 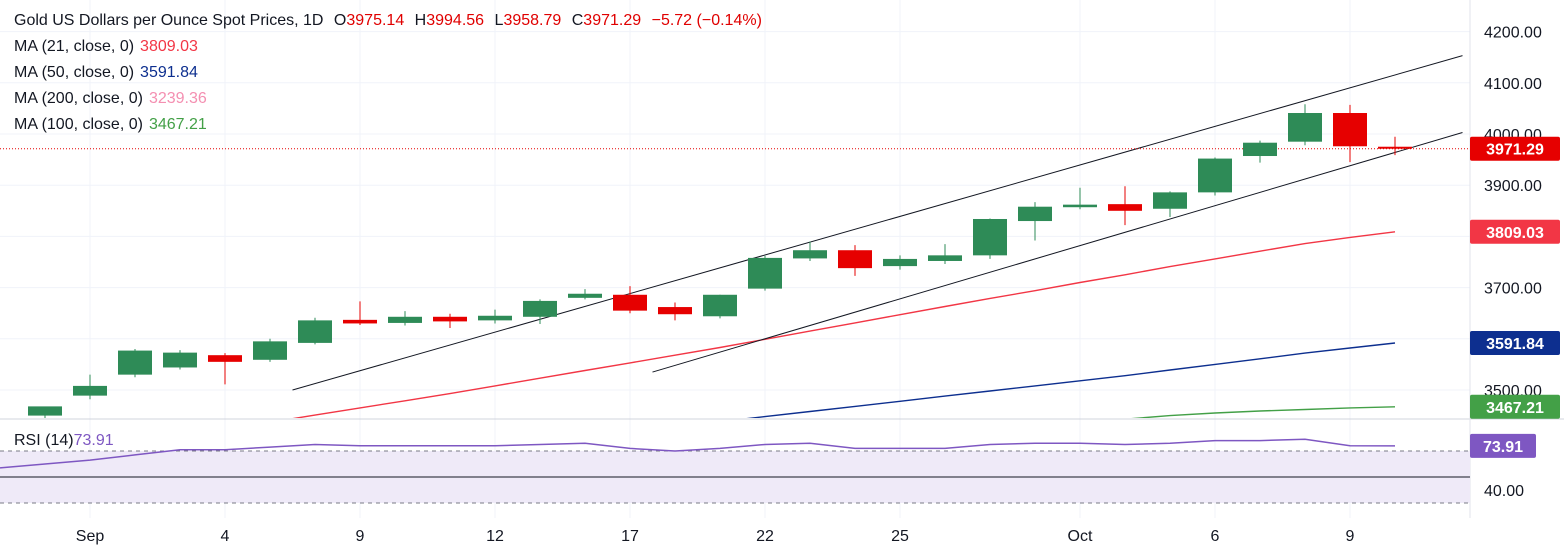 I want to click on ma50-badge-bg, so click(x=1515, y=342).